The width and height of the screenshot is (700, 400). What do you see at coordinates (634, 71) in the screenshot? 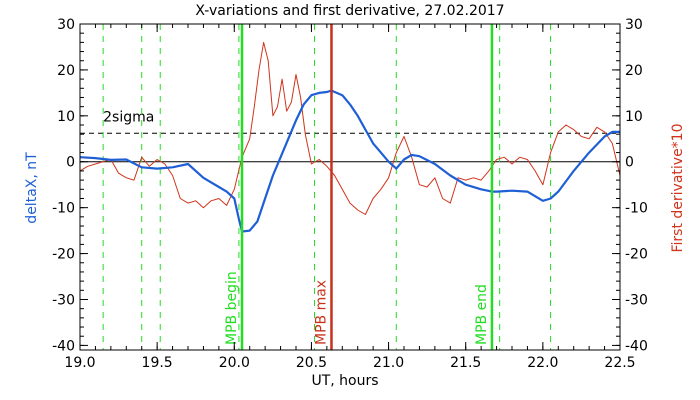
I see `y-tick-label-right: 20` at bounding box center [634, 71].